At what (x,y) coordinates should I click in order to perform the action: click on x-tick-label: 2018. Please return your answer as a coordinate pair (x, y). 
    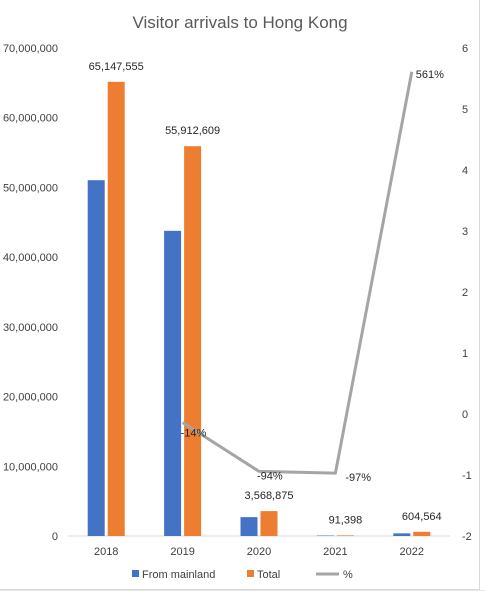
    Looking at the image, I should click on (106, 552).